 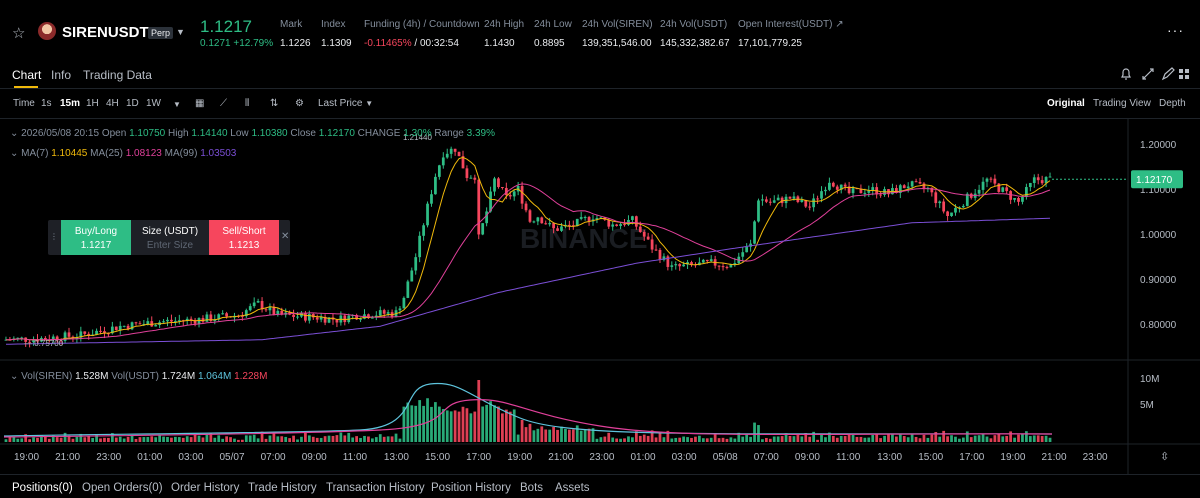 What do you see at coordinates (177, 104) in the screenshot?
I see `interval-dropdown-icon: ▼` at bounding box center [177, 104].